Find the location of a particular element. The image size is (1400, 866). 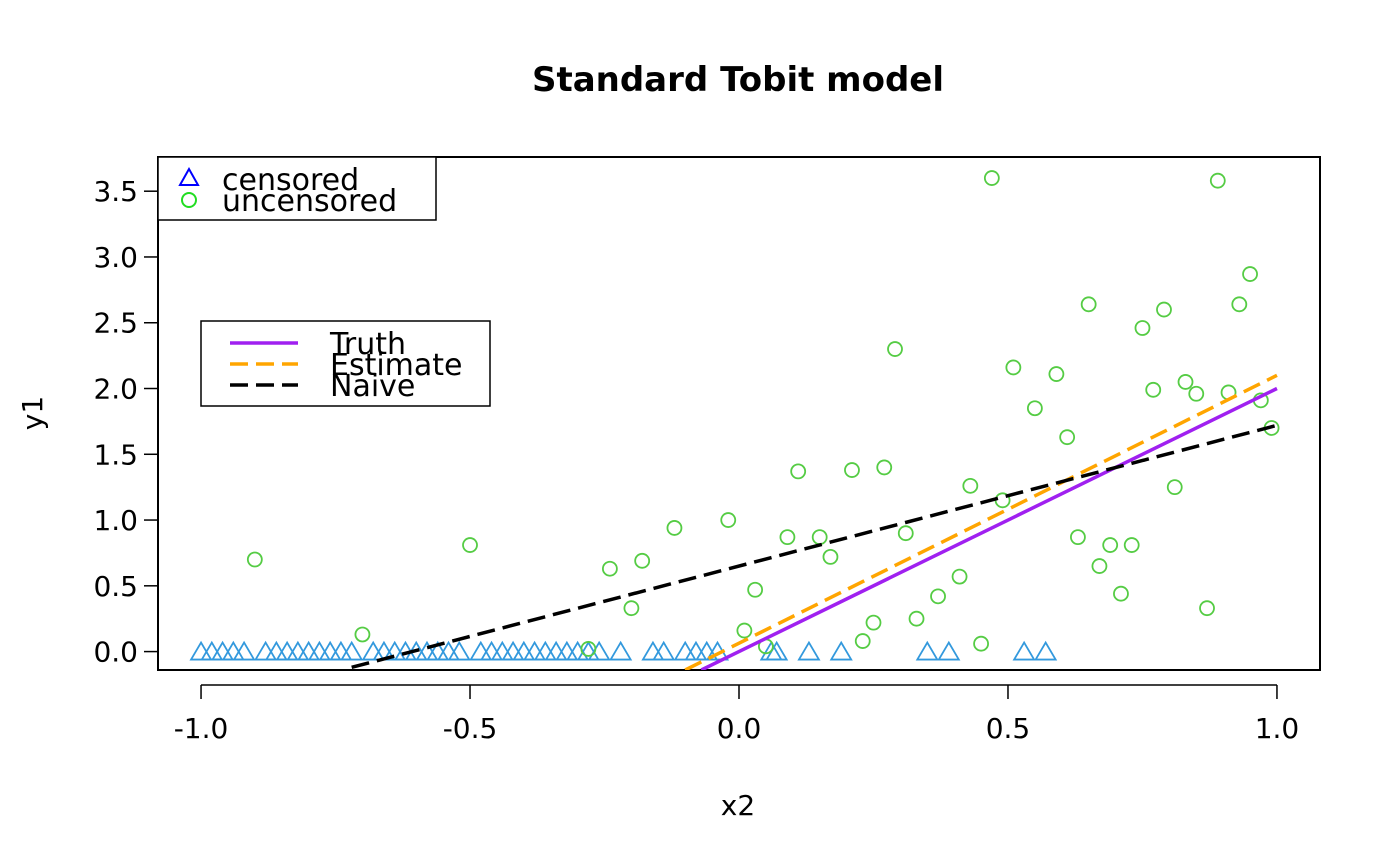

estimate-line is located at coordinates (981, 521).